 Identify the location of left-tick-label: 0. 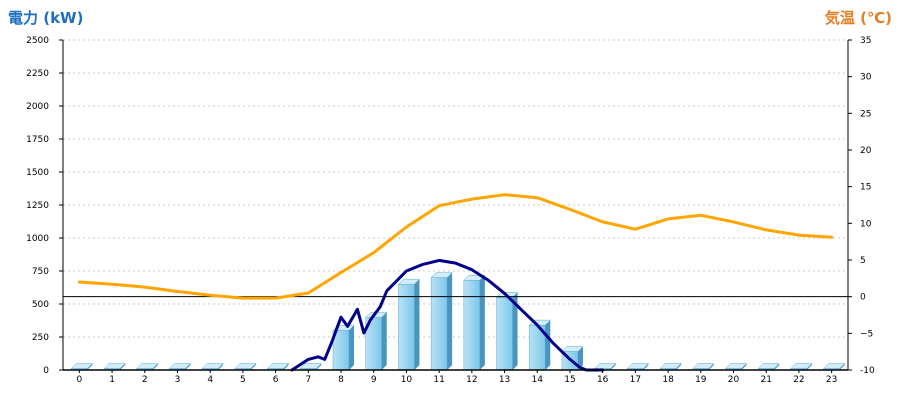
(46, 371).